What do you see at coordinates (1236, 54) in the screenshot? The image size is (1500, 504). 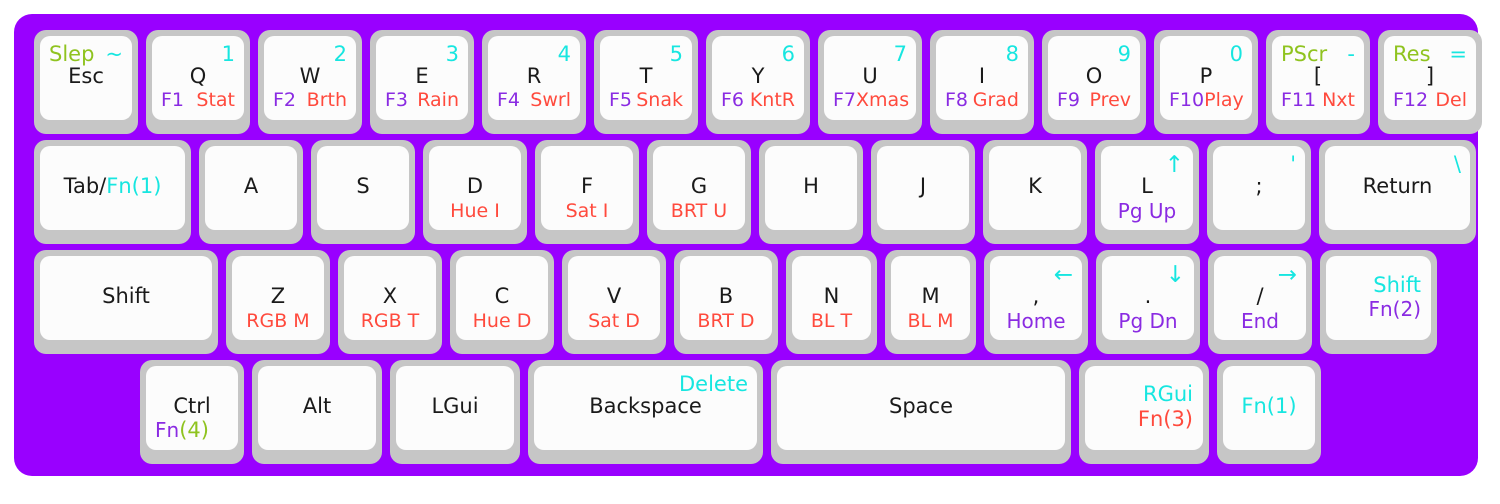 I see `key-legend-top-right: 0` at bounding box center [1236, 54].